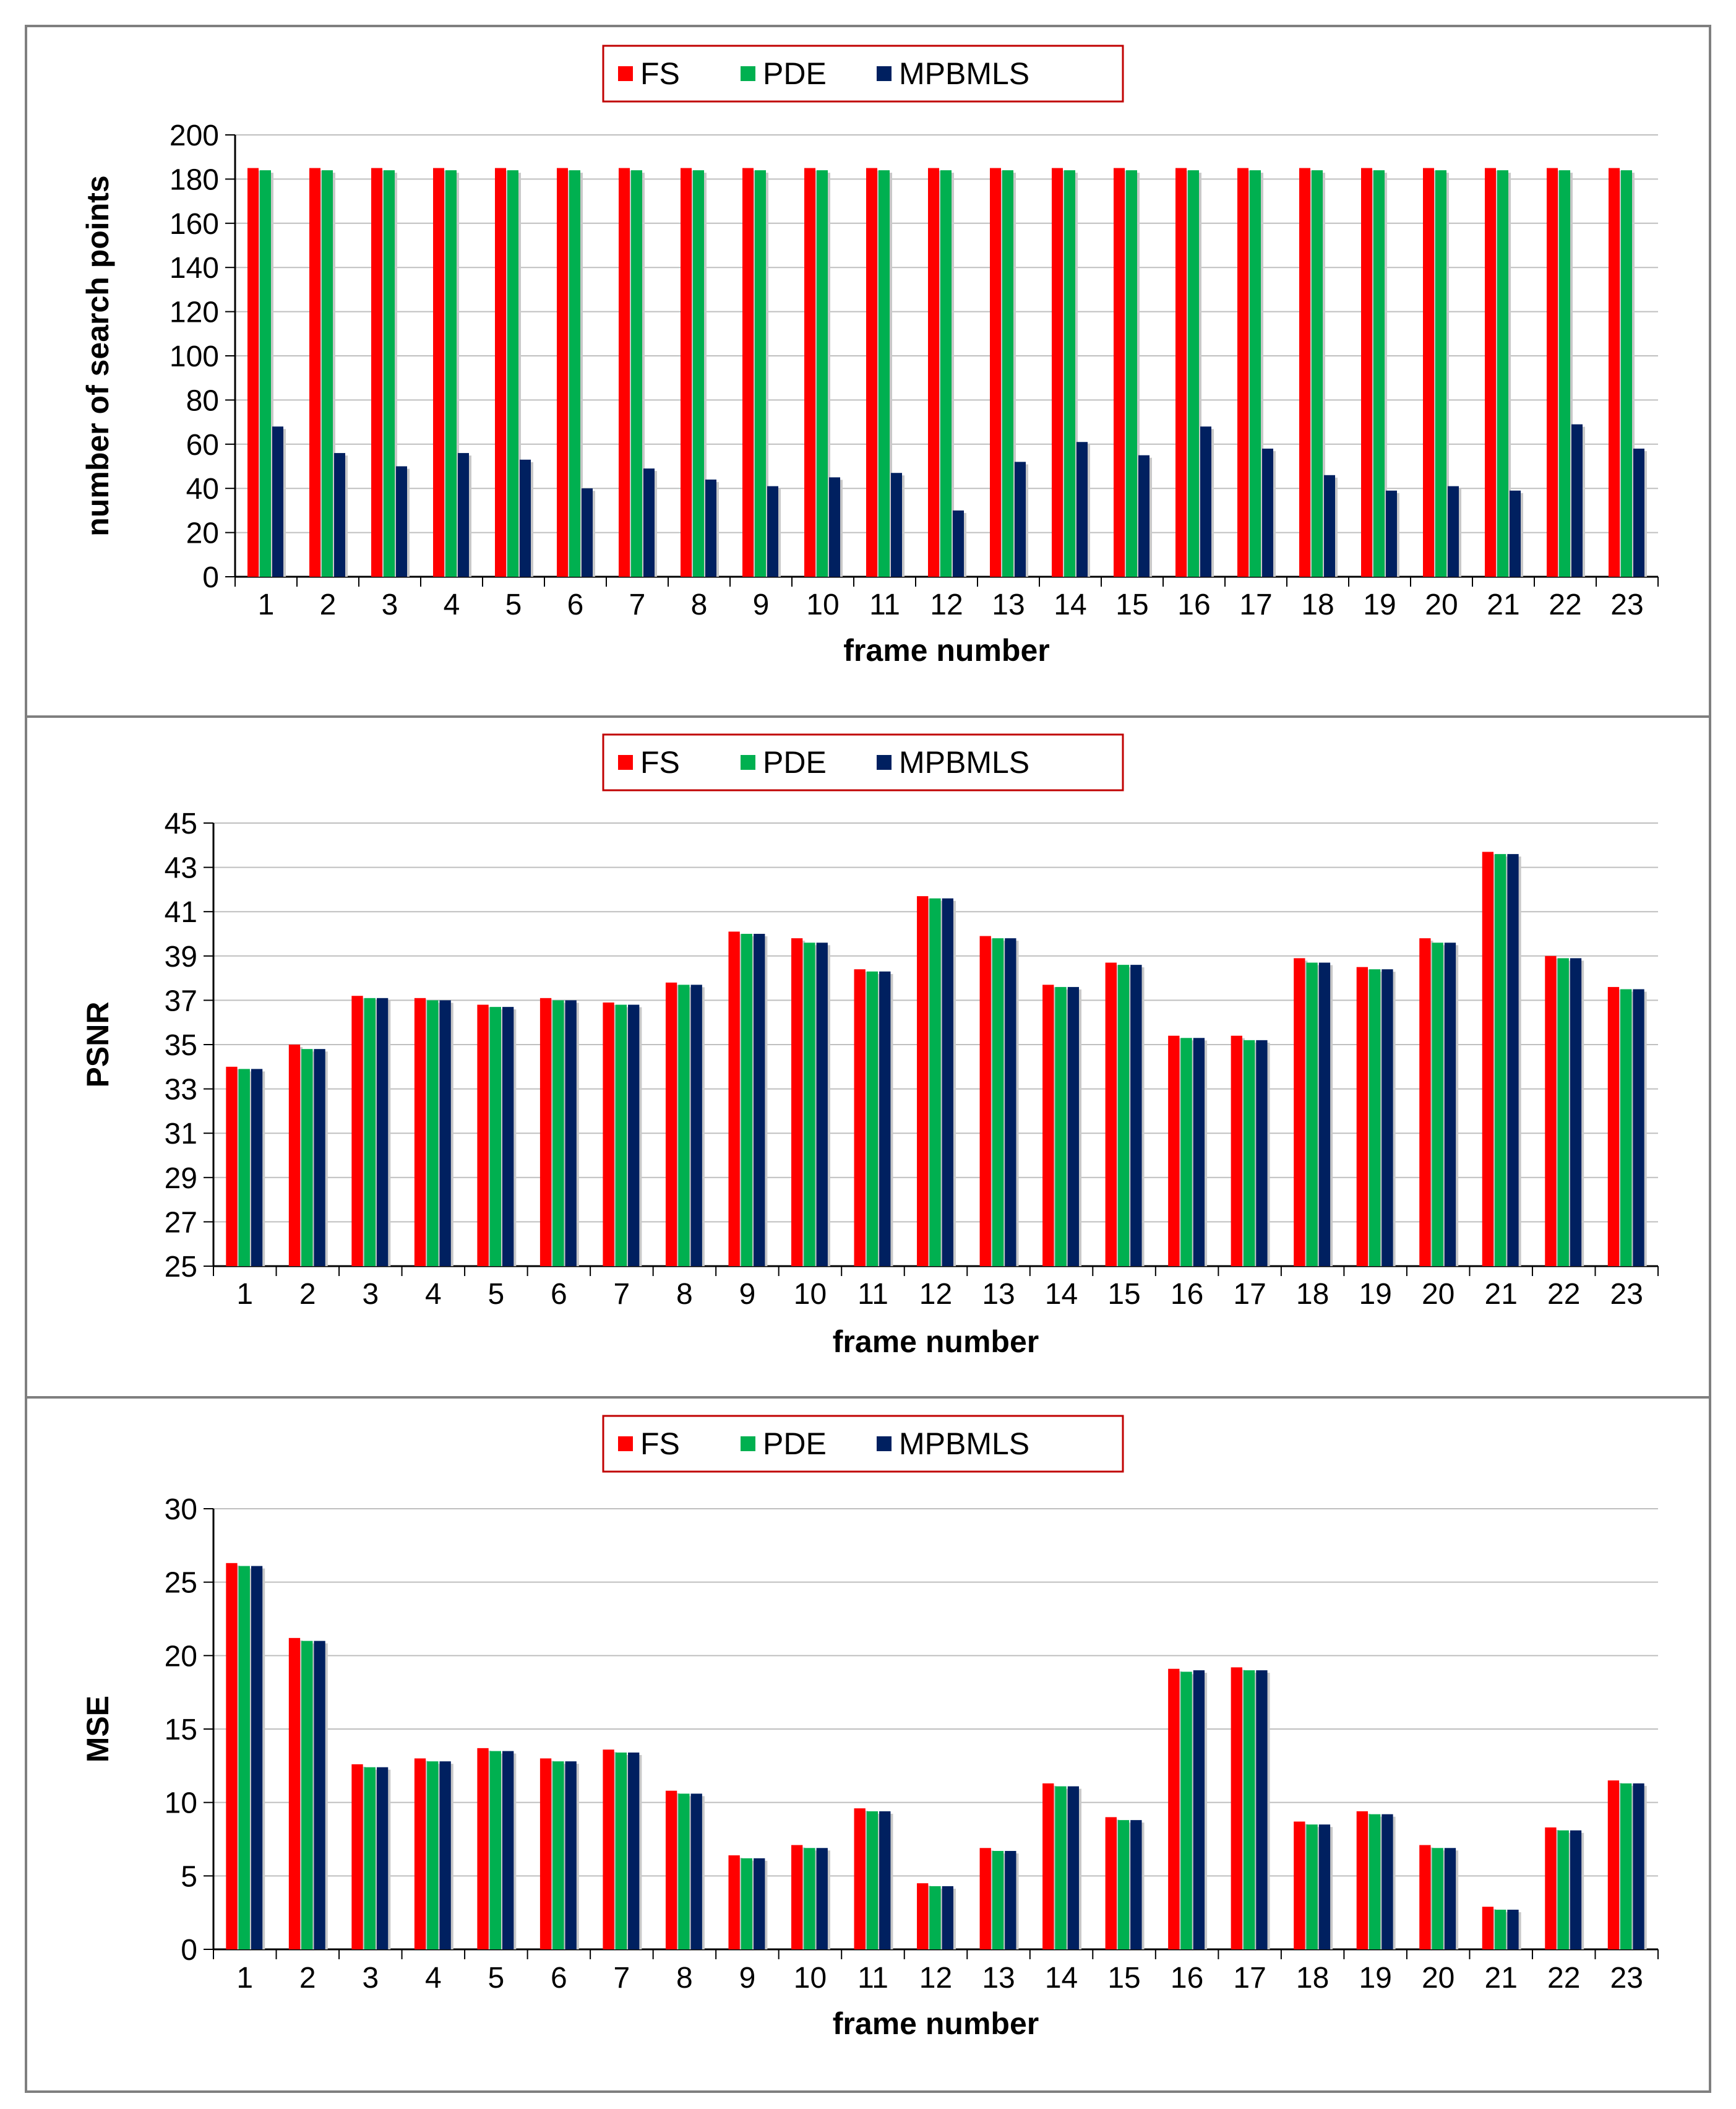  What do you see at coordinates (810, 1295) in the screenshot?
I see `x-tick-label: 10` at bounding box center [810, 1295].